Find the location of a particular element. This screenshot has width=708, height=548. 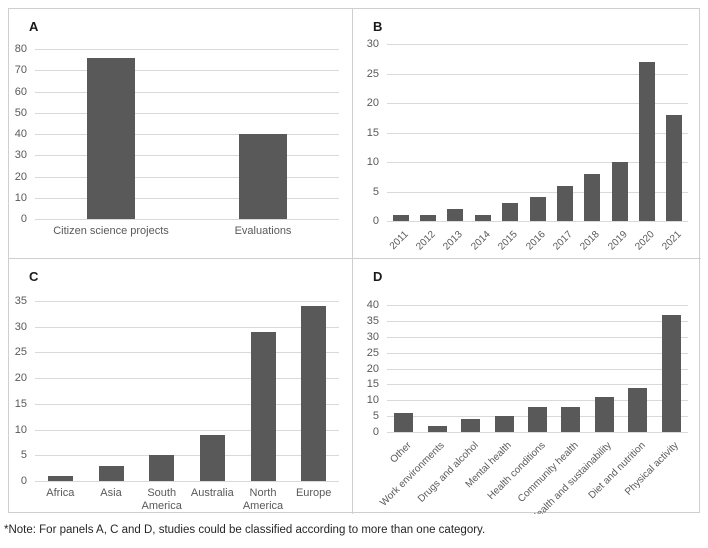

x-category-label: Health conditions is located at coordinates (516, 471).